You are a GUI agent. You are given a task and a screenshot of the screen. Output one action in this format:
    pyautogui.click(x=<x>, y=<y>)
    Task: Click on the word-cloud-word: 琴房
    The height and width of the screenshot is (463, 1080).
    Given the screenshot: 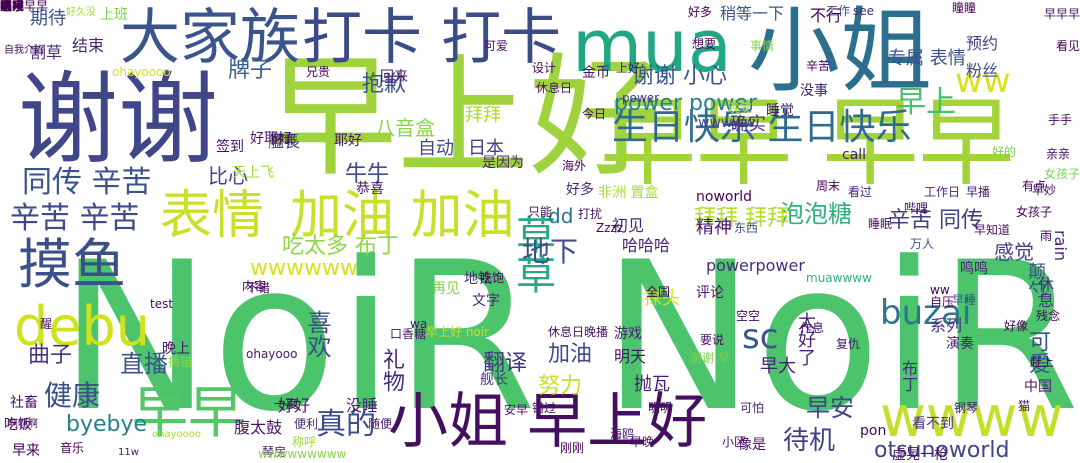 What is the action you would take?
    pyautogui.click(x=274, y=452)
    